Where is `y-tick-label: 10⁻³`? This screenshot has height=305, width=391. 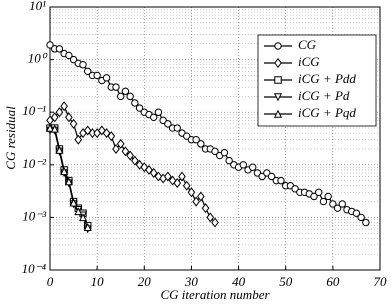 y-tick-label: 10⁻³ is located at coordinates (34, 215).